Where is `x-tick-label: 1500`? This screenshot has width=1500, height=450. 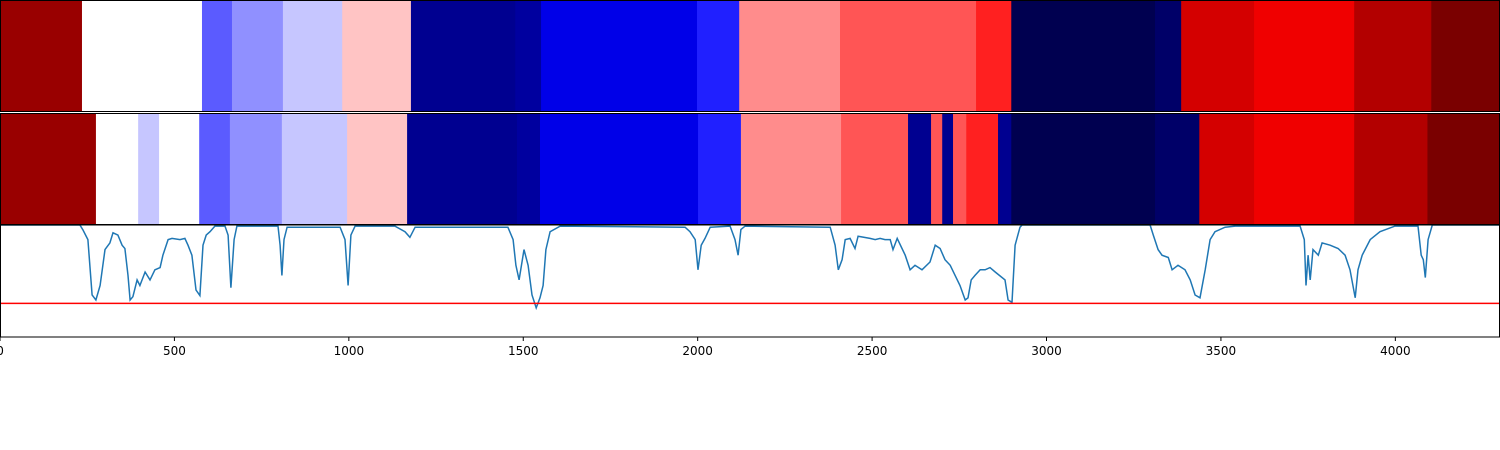 x-tick-label: 1500 is located at coordinates (523, 351).